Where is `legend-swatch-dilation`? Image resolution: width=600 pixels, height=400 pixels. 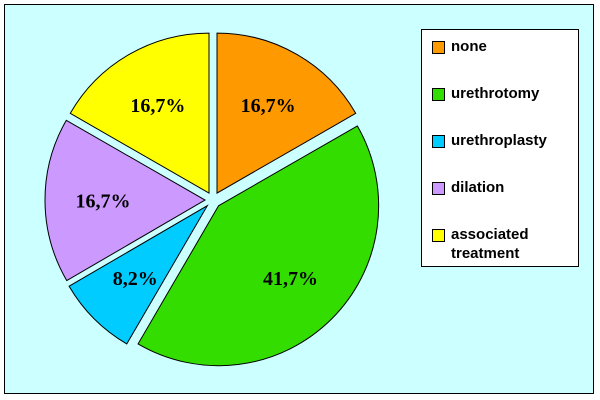
legend-swatch-dilation is located at coordinates (438, 188).